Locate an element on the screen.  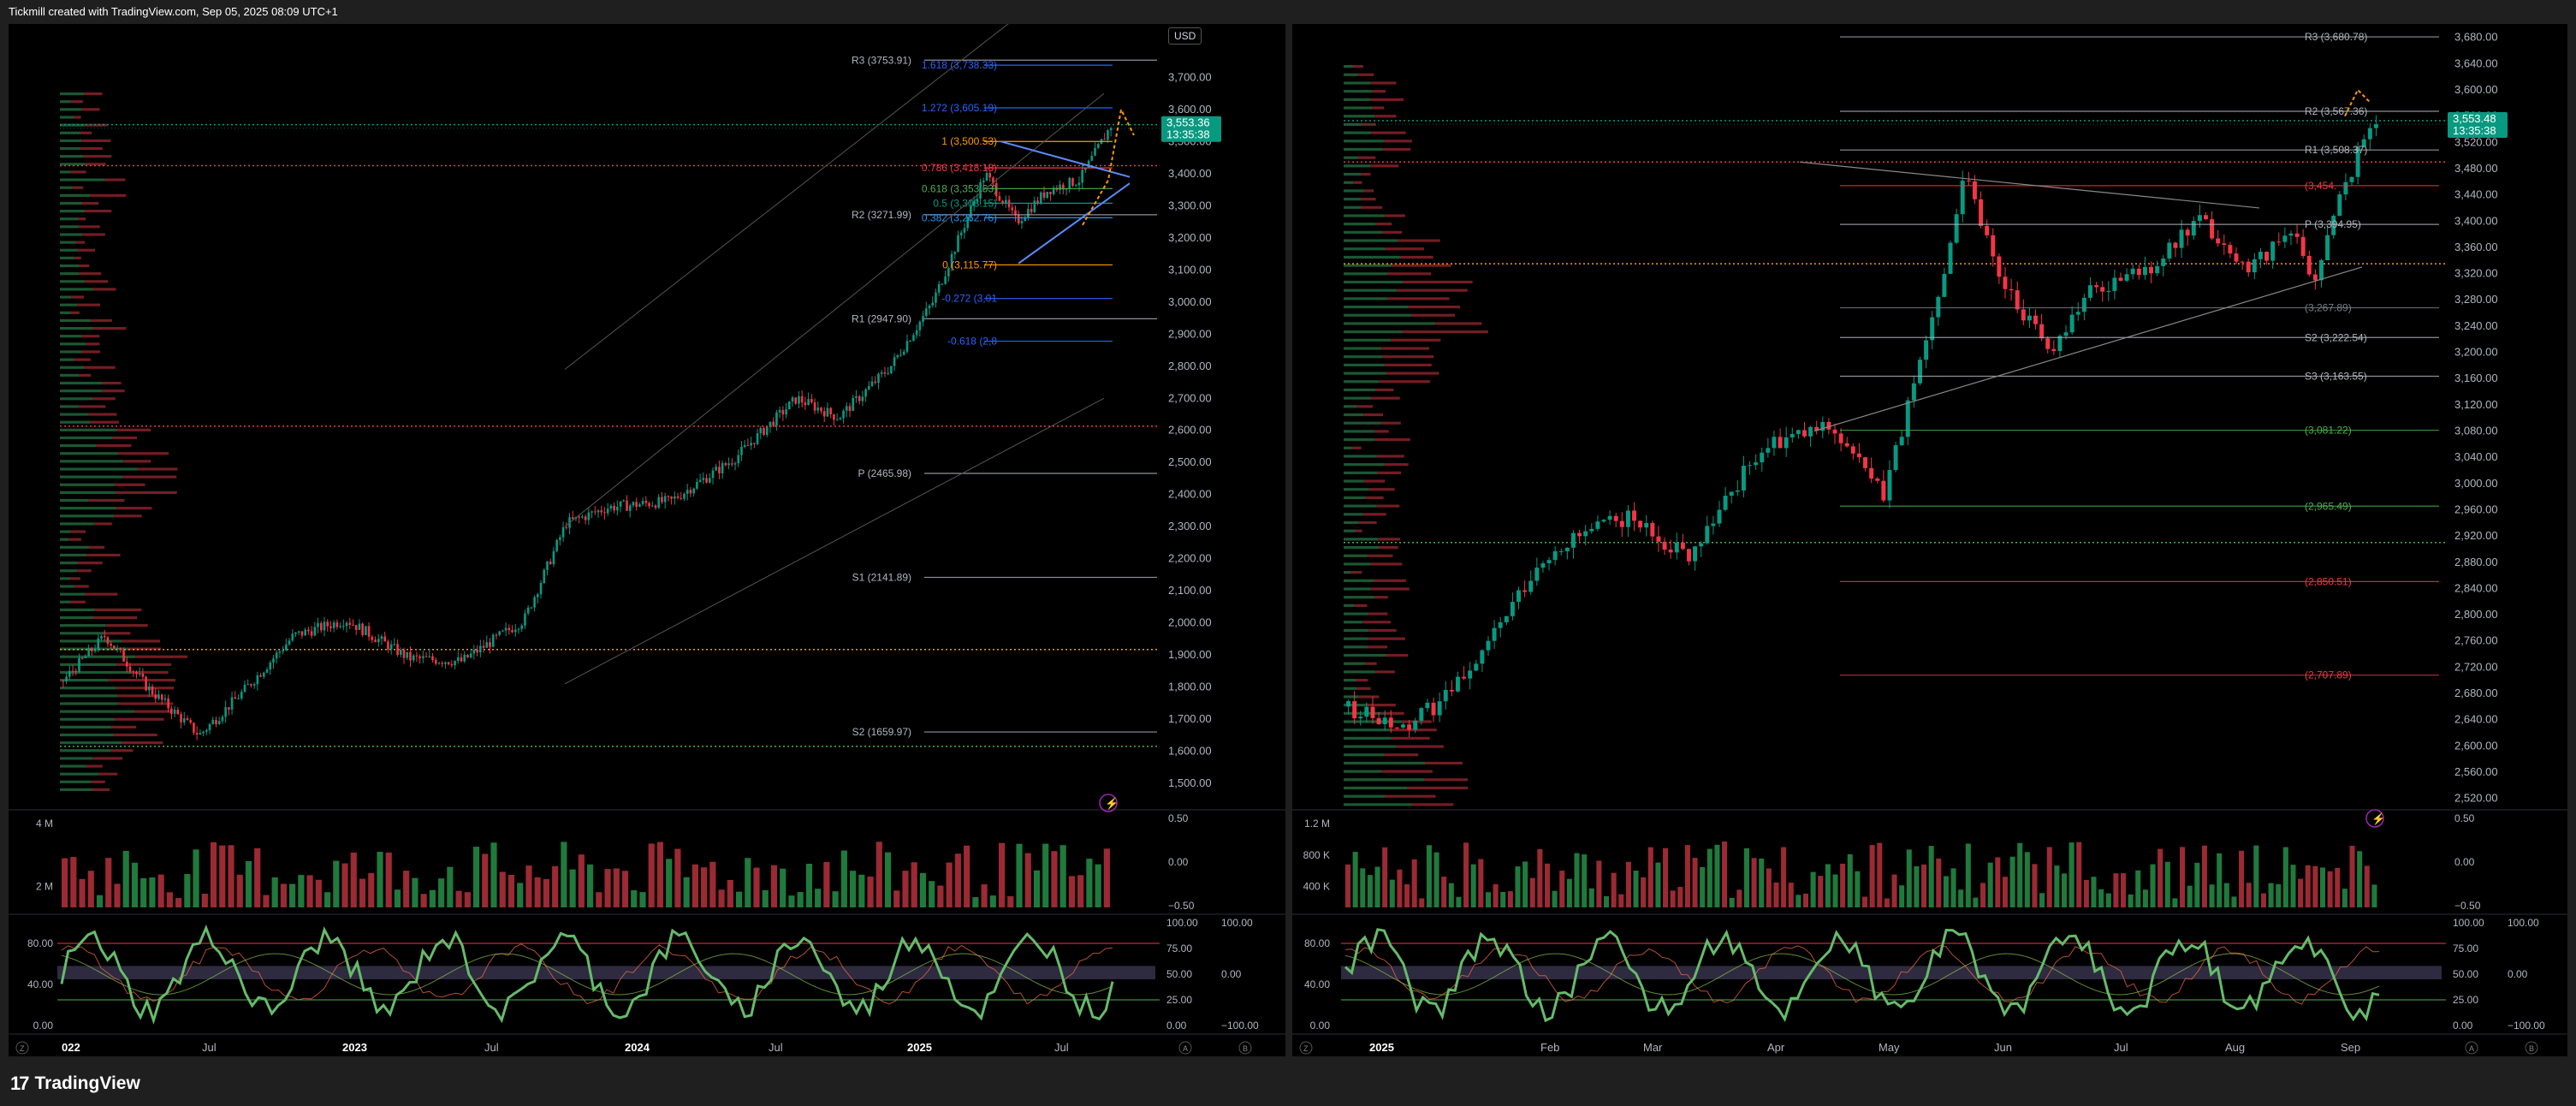
oscillator-right-axis-label-2: −100.00 is located at coordinates (1240, 1026).